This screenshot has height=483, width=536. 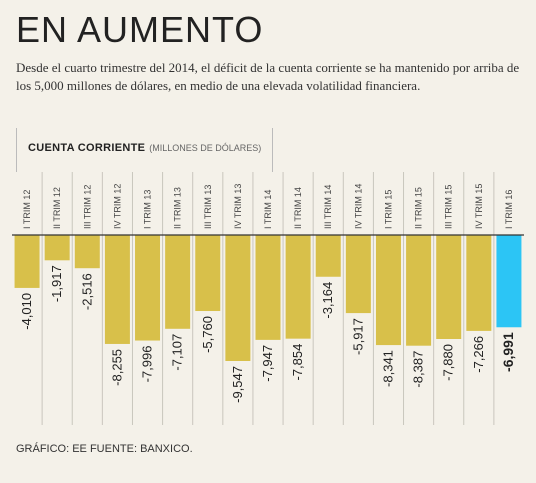 I want to click on legend-title: CUENTA CORRIENTE, so click(x=87, y=148).